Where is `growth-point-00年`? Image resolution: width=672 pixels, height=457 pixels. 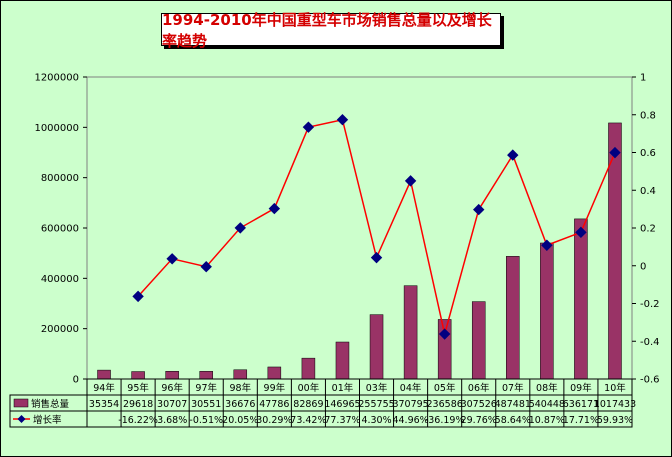 growth-point-00年 is located at coordinates (308, 127).